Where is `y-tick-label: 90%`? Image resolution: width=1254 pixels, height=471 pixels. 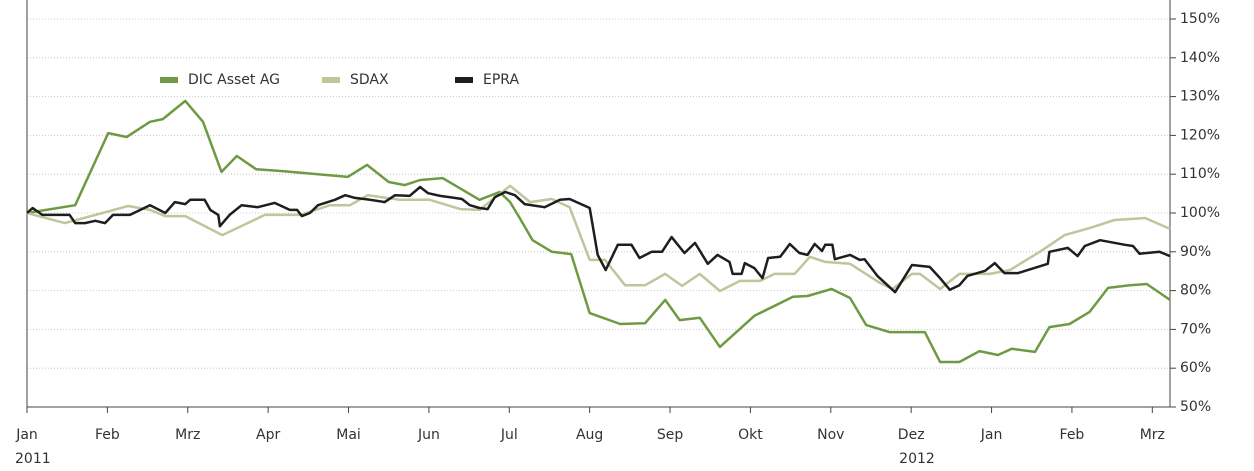
y-tick-label: 90% is located at coordinates (1195, 252).